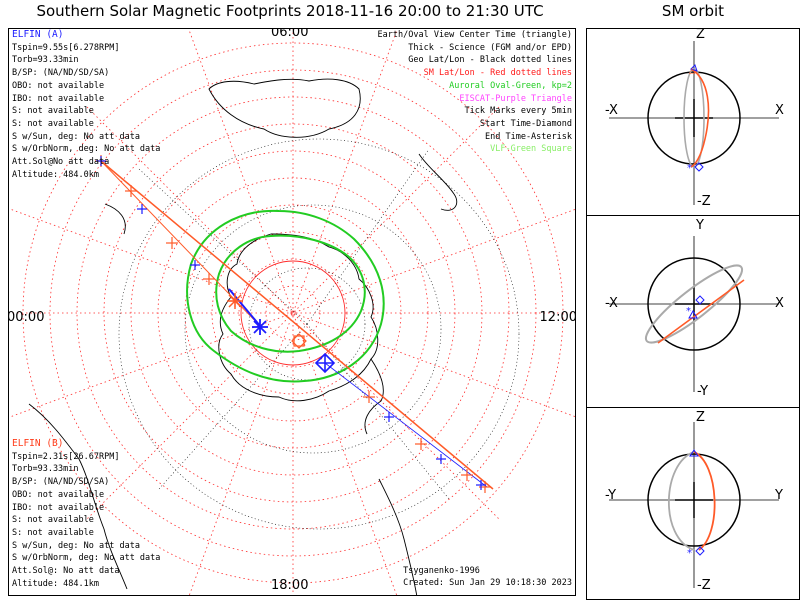  I want to click on axis-top-label: Y, so click(700, 225).